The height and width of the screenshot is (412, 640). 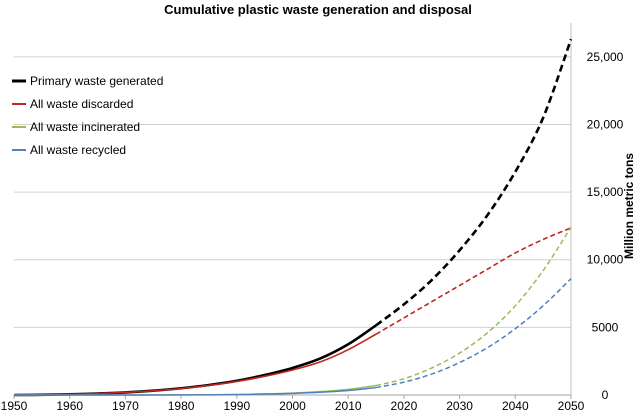 What do you see at coordinates (605, 395) in the screenshot?
I see `y-tick-label: 0` at bounding box center [605, 395].